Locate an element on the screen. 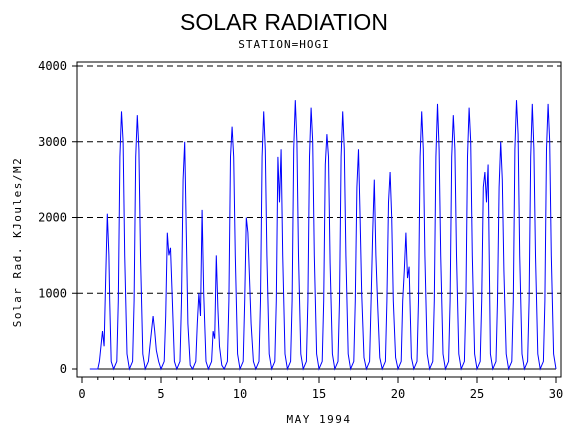  x-tick-label: 20 is located at coordinates (398, 394).